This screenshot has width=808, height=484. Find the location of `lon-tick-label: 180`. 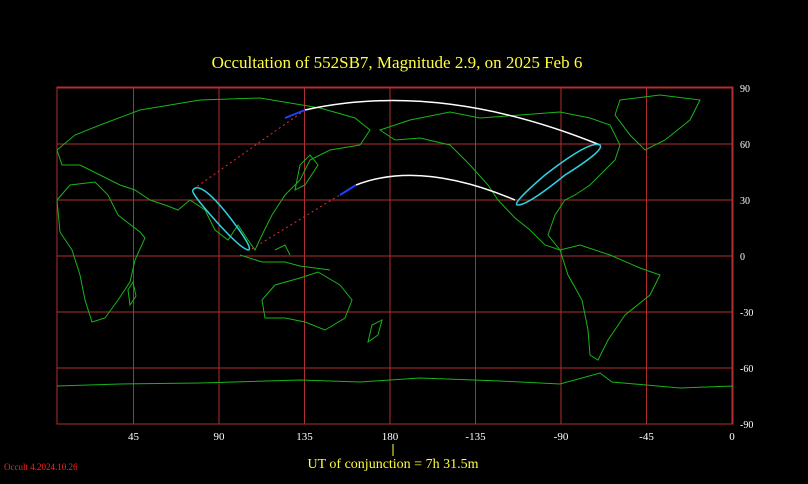

lon-tick-label: 180 is located at coordinates (390, 437).